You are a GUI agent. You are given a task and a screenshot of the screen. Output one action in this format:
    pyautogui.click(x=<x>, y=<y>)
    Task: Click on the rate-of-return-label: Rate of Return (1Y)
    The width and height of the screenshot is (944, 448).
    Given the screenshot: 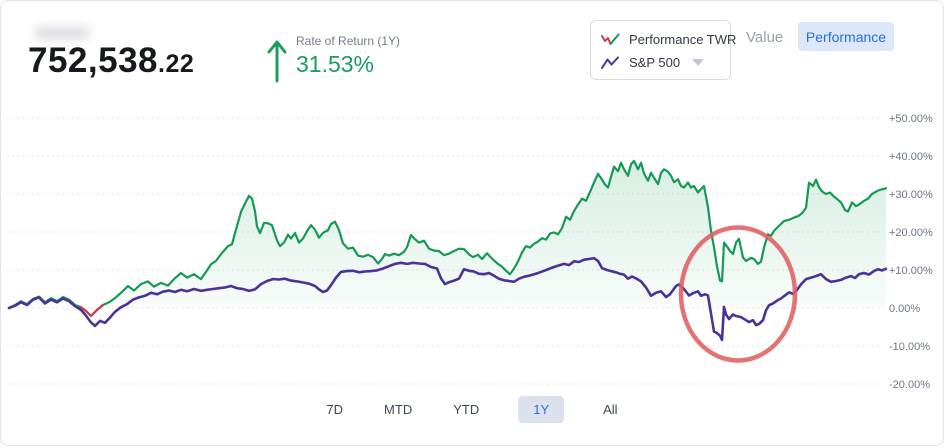 What is the action you would take?
    pyautogui.click(x=348, y=41)
    